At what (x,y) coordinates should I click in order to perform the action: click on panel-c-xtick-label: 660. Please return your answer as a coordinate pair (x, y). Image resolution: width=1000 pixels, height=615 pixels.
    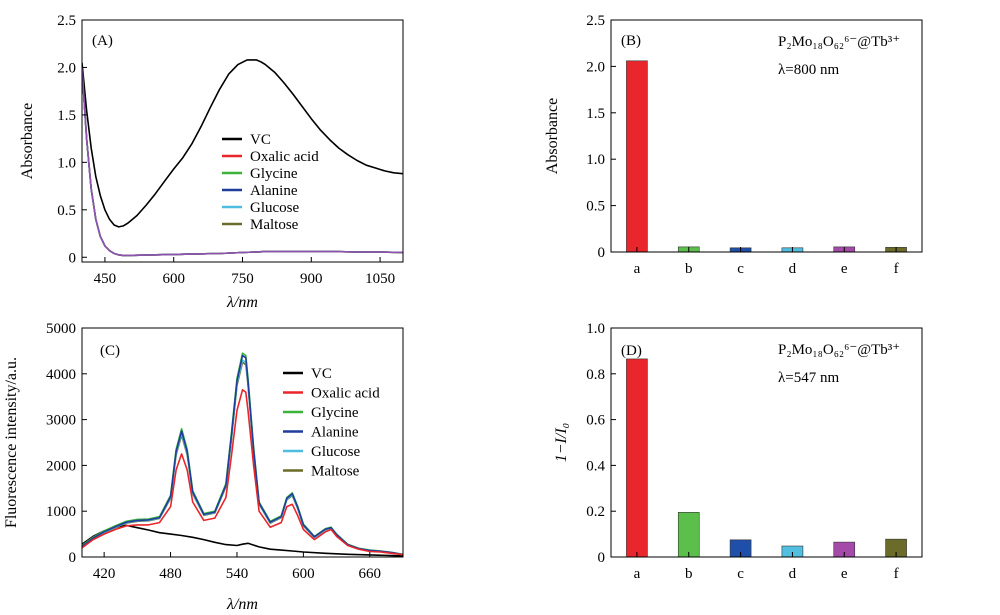
    Looking at the image, I should click on (370, 574).